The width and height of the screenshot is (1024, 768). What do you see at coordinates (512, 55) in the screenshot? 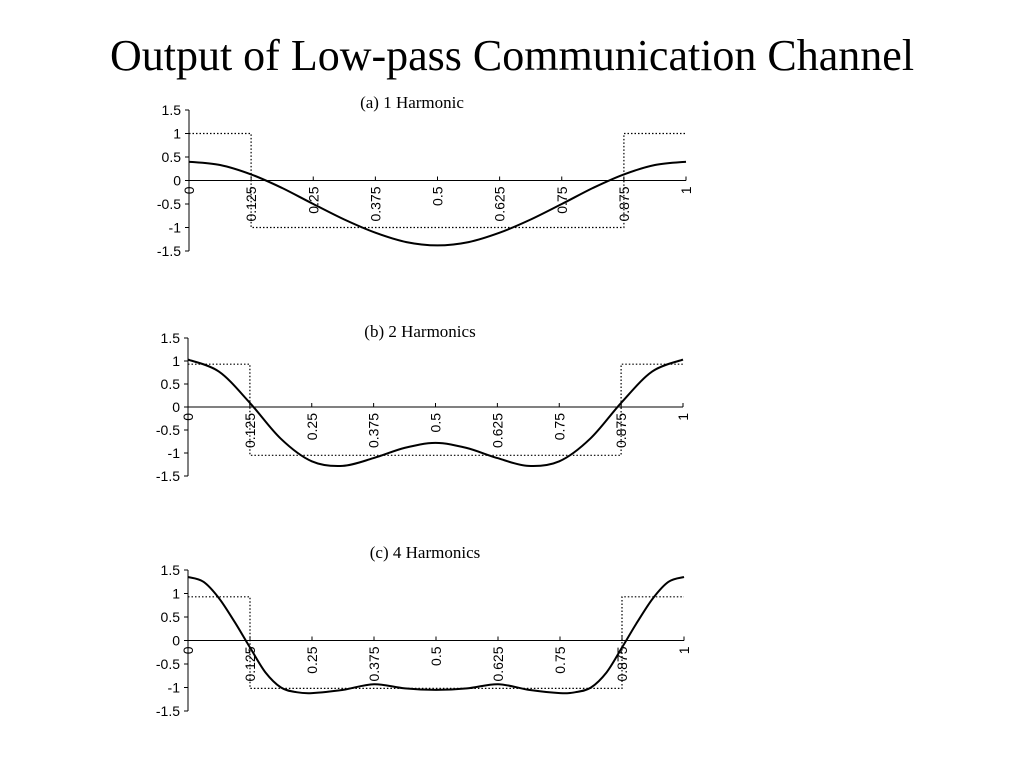
I see `page-title: Output of Low-pass Communication Channel` at bounding box center [512, 55].